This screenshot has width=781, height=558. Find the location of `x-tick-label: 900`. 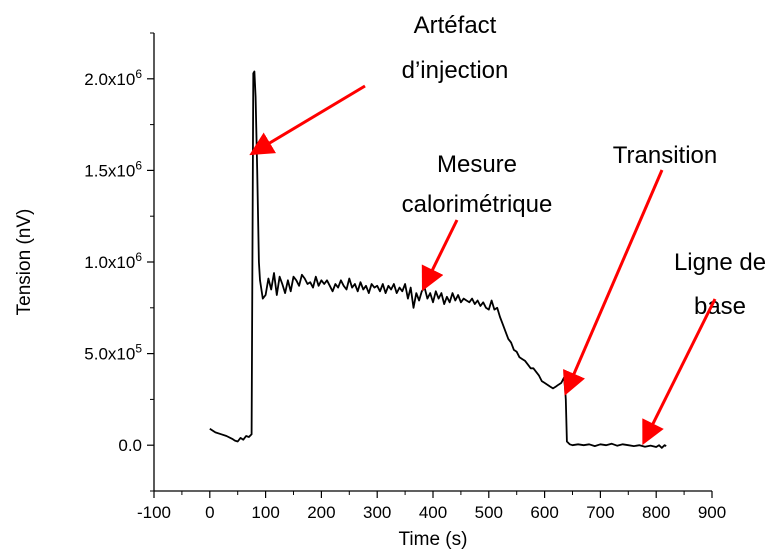

x-tick-label: 900 is located at coordinates (712, 512).